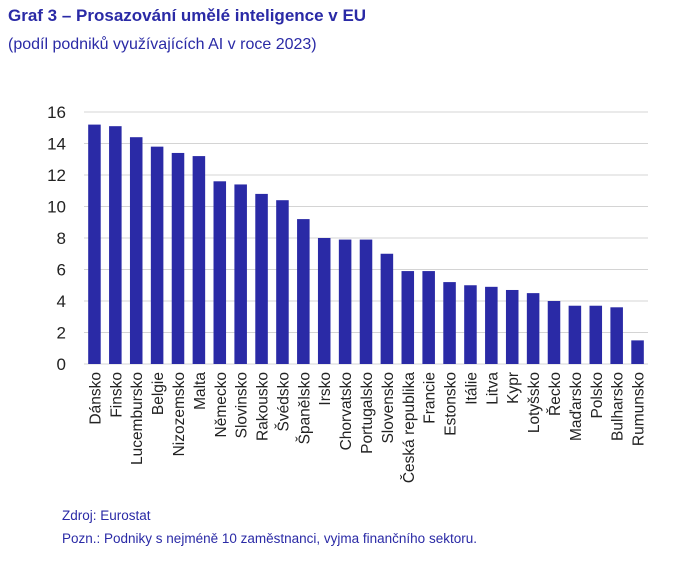 This screenshot has height=562, width=674. What do you see at coordinates (346, 411) in the screenshot?
I see `x-tick-label: Chorvatsko` at bounding box center [346, 411].